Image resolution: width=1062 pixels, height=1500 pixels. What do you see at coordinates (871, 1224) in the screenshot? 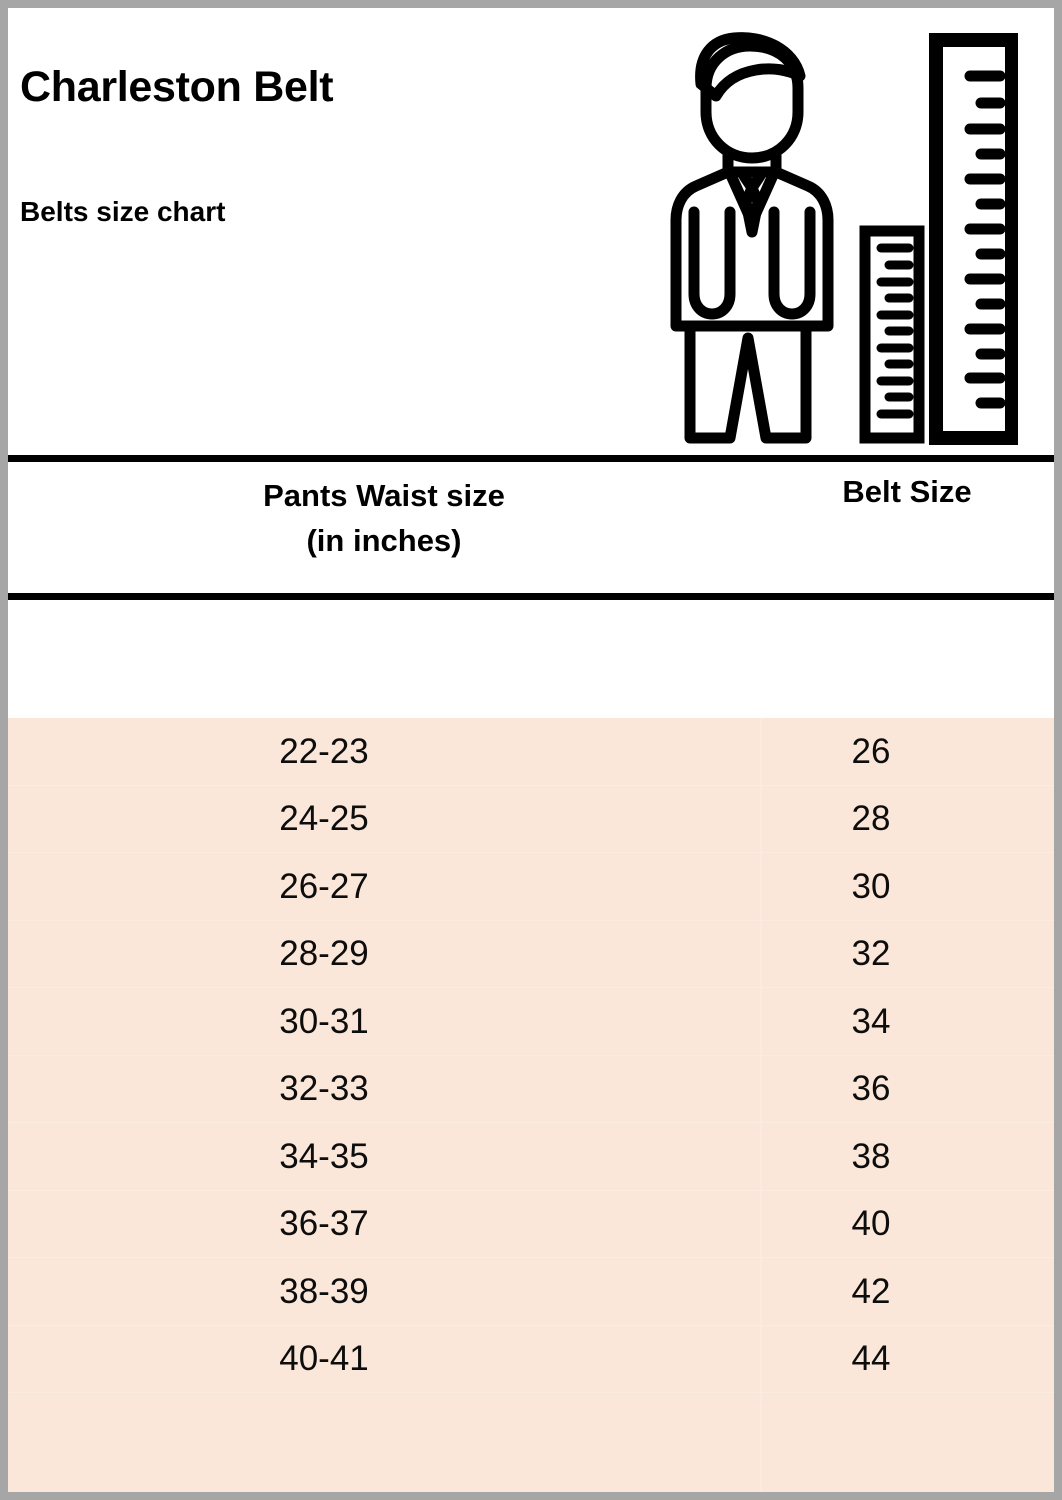
I see `cell-belt-size: 40` at bounding box center [871, 1224].